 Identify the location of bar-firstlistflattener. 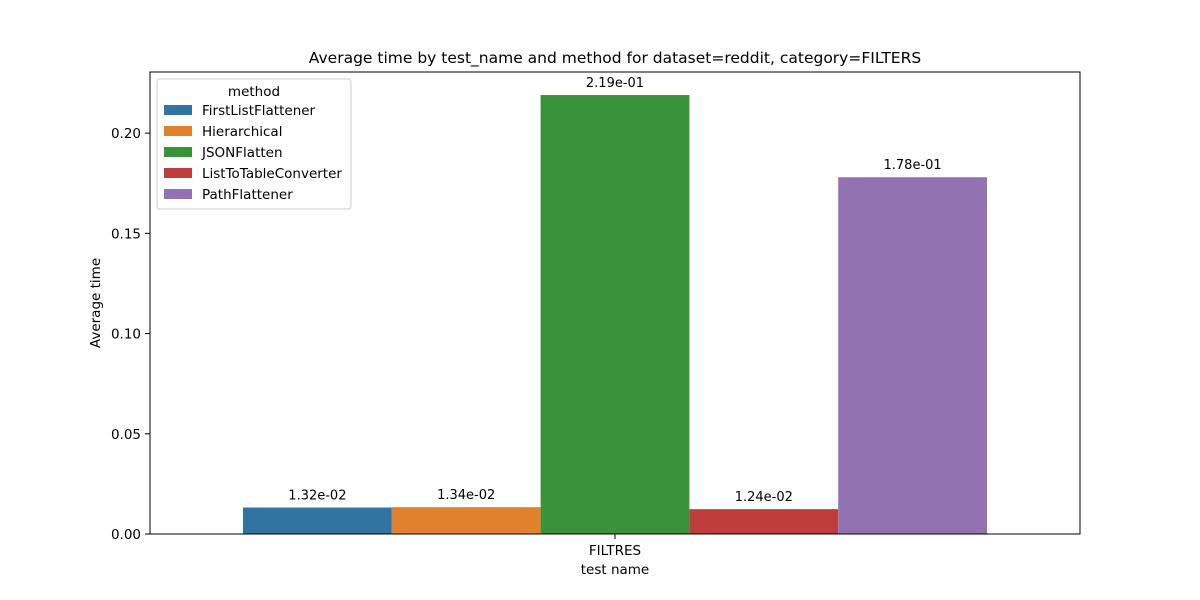
(317, 520).